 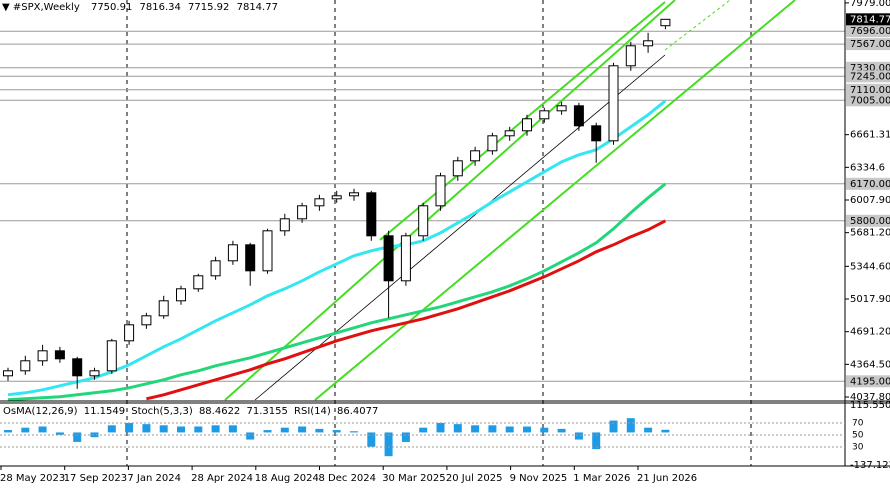 I want to click on osma-value: 11.1549, so click(x=104, y=411).